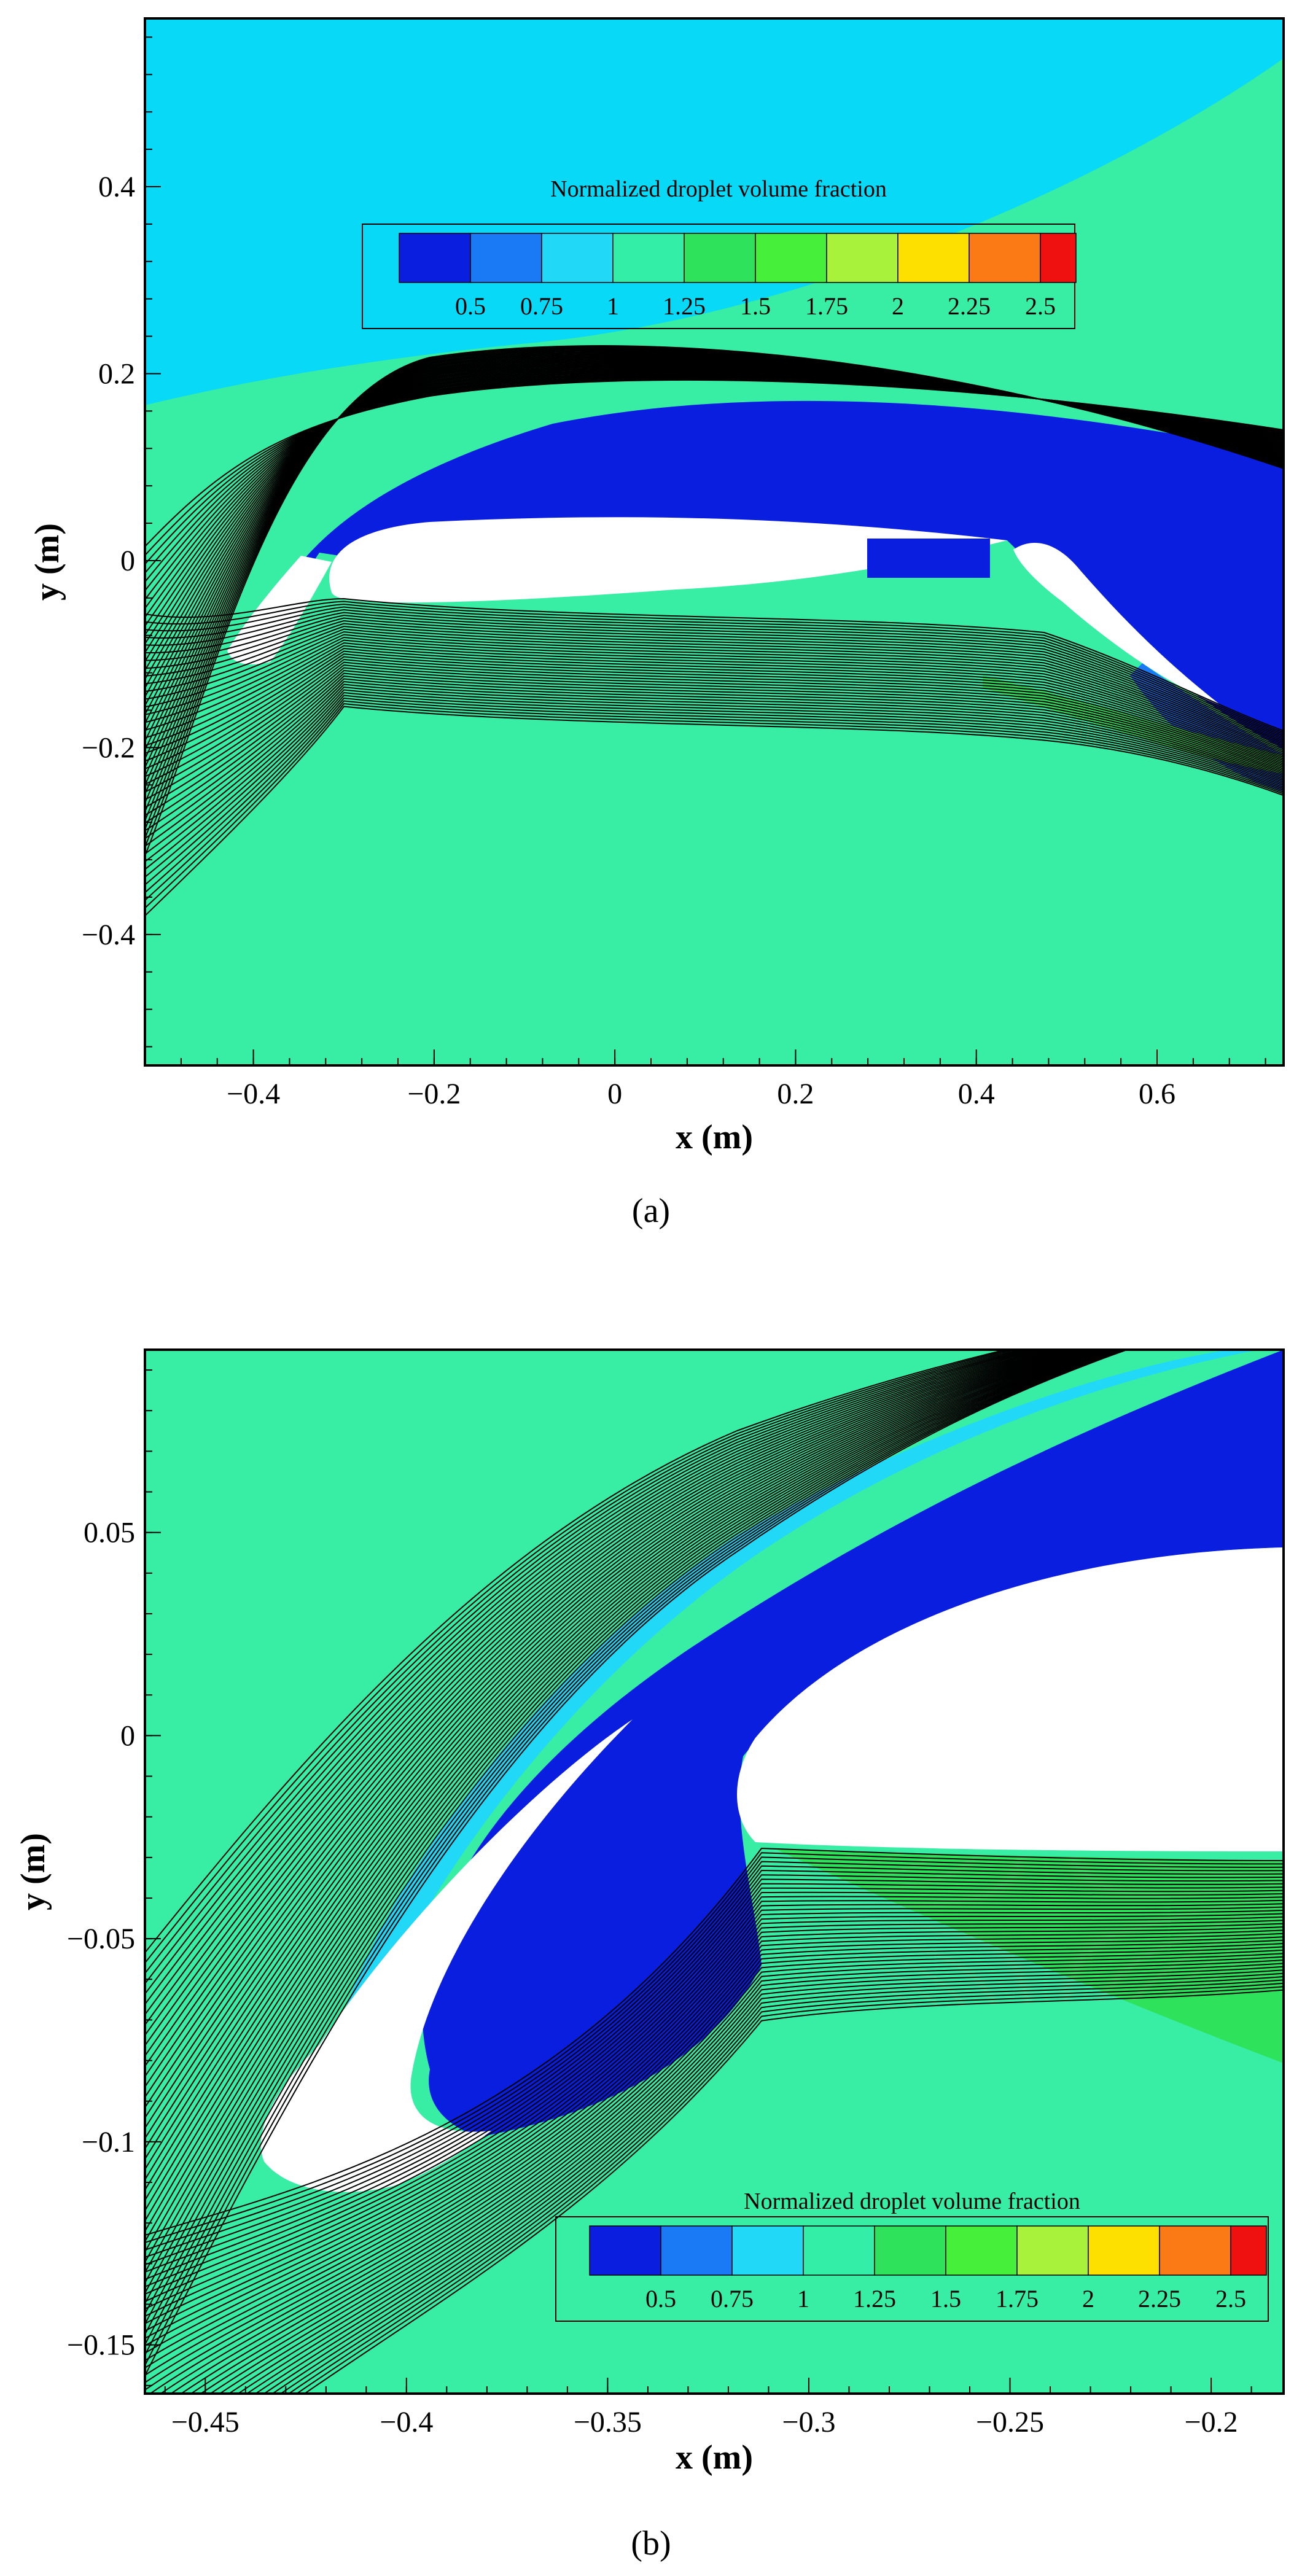 This screenshot has width=1302, height=2576. What do you see at coordinates (898, 306) in the screenshot?
I see `panel-a-colorbar-label: 2` at bounding box center [898, 306].